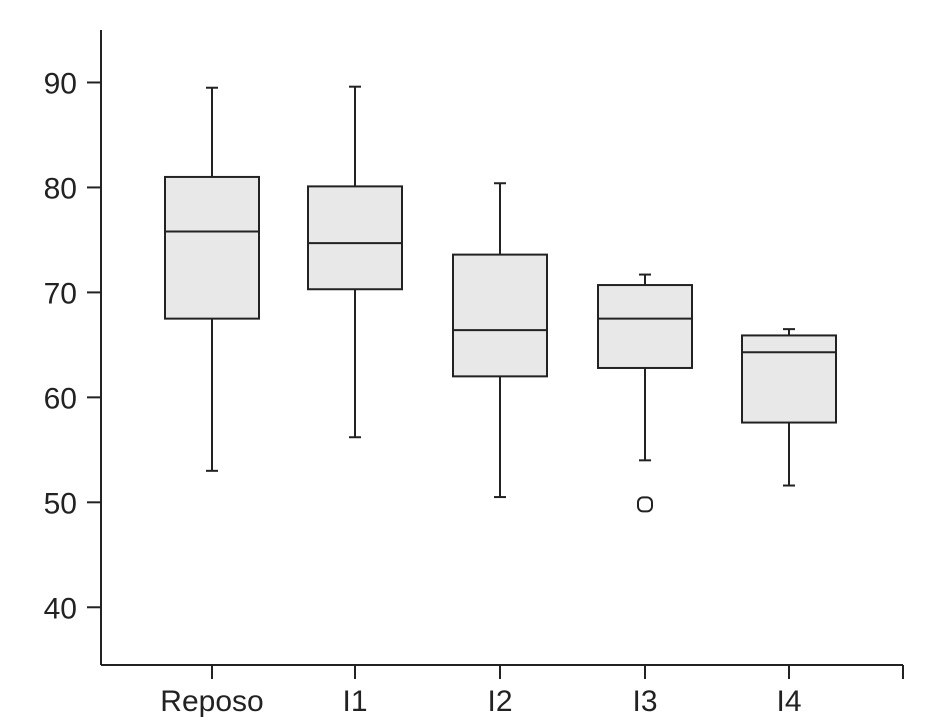  I want to click on box-i1, so click(355, 262).